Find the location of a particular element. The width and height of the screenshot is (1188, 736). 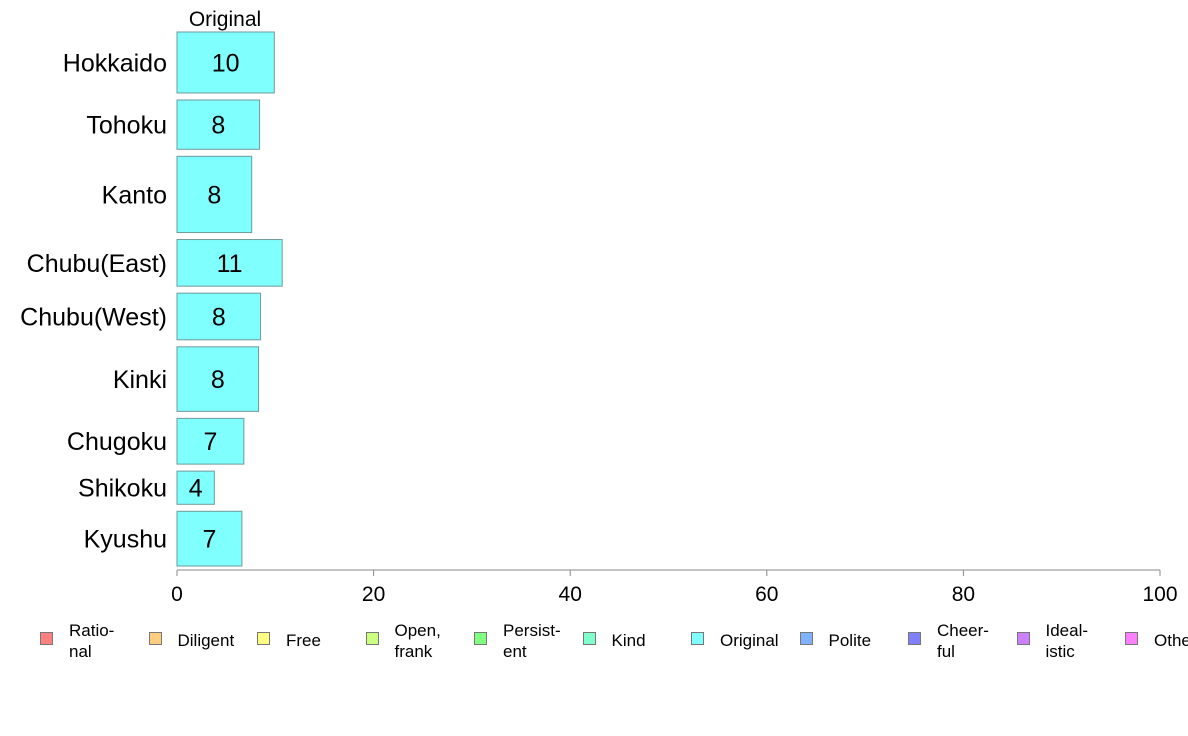

legend-item: Original is located at coordinates (745, 641).